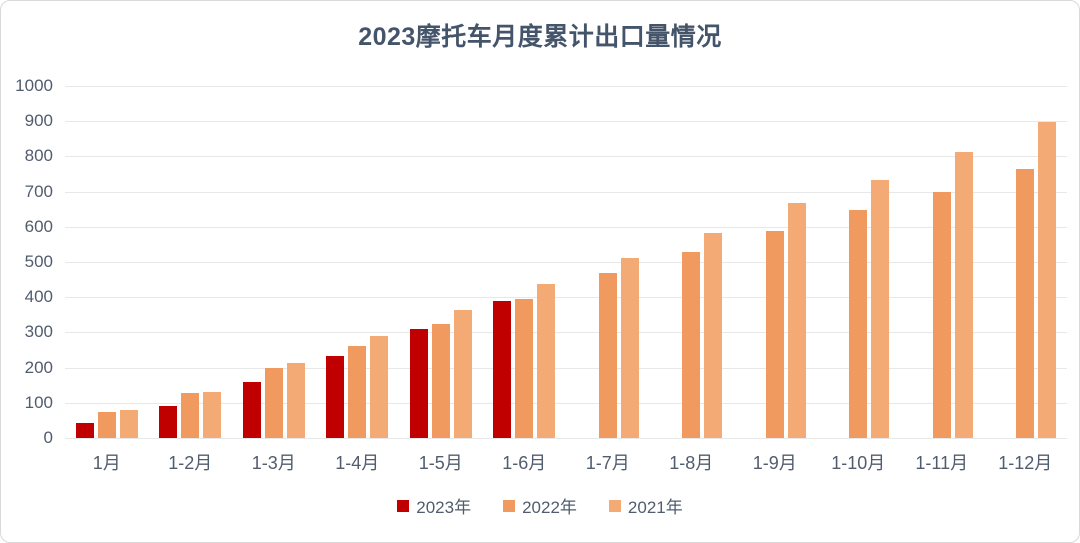  Describe the element at coordinates (858, 463) in the screenshot. I see `x-tick-label: 1-10月` at that location.